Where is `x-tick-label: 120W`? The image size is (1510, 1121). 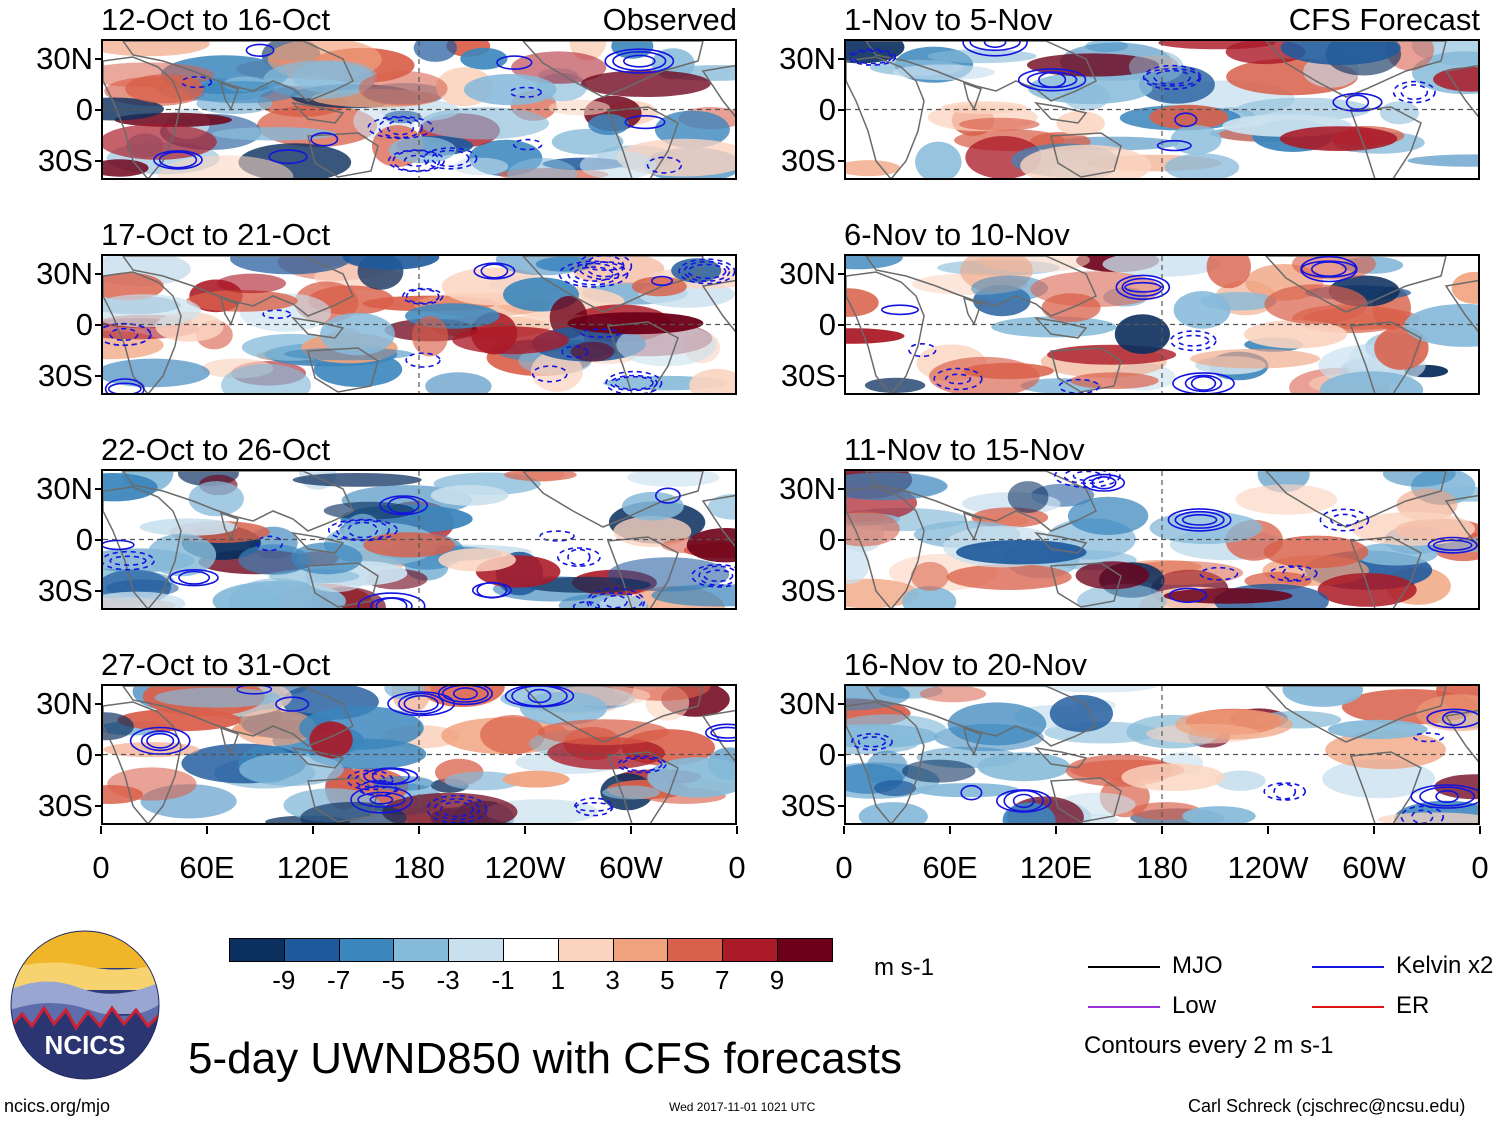 x-tick-label: 120W is located at coordinates (1268, 867).